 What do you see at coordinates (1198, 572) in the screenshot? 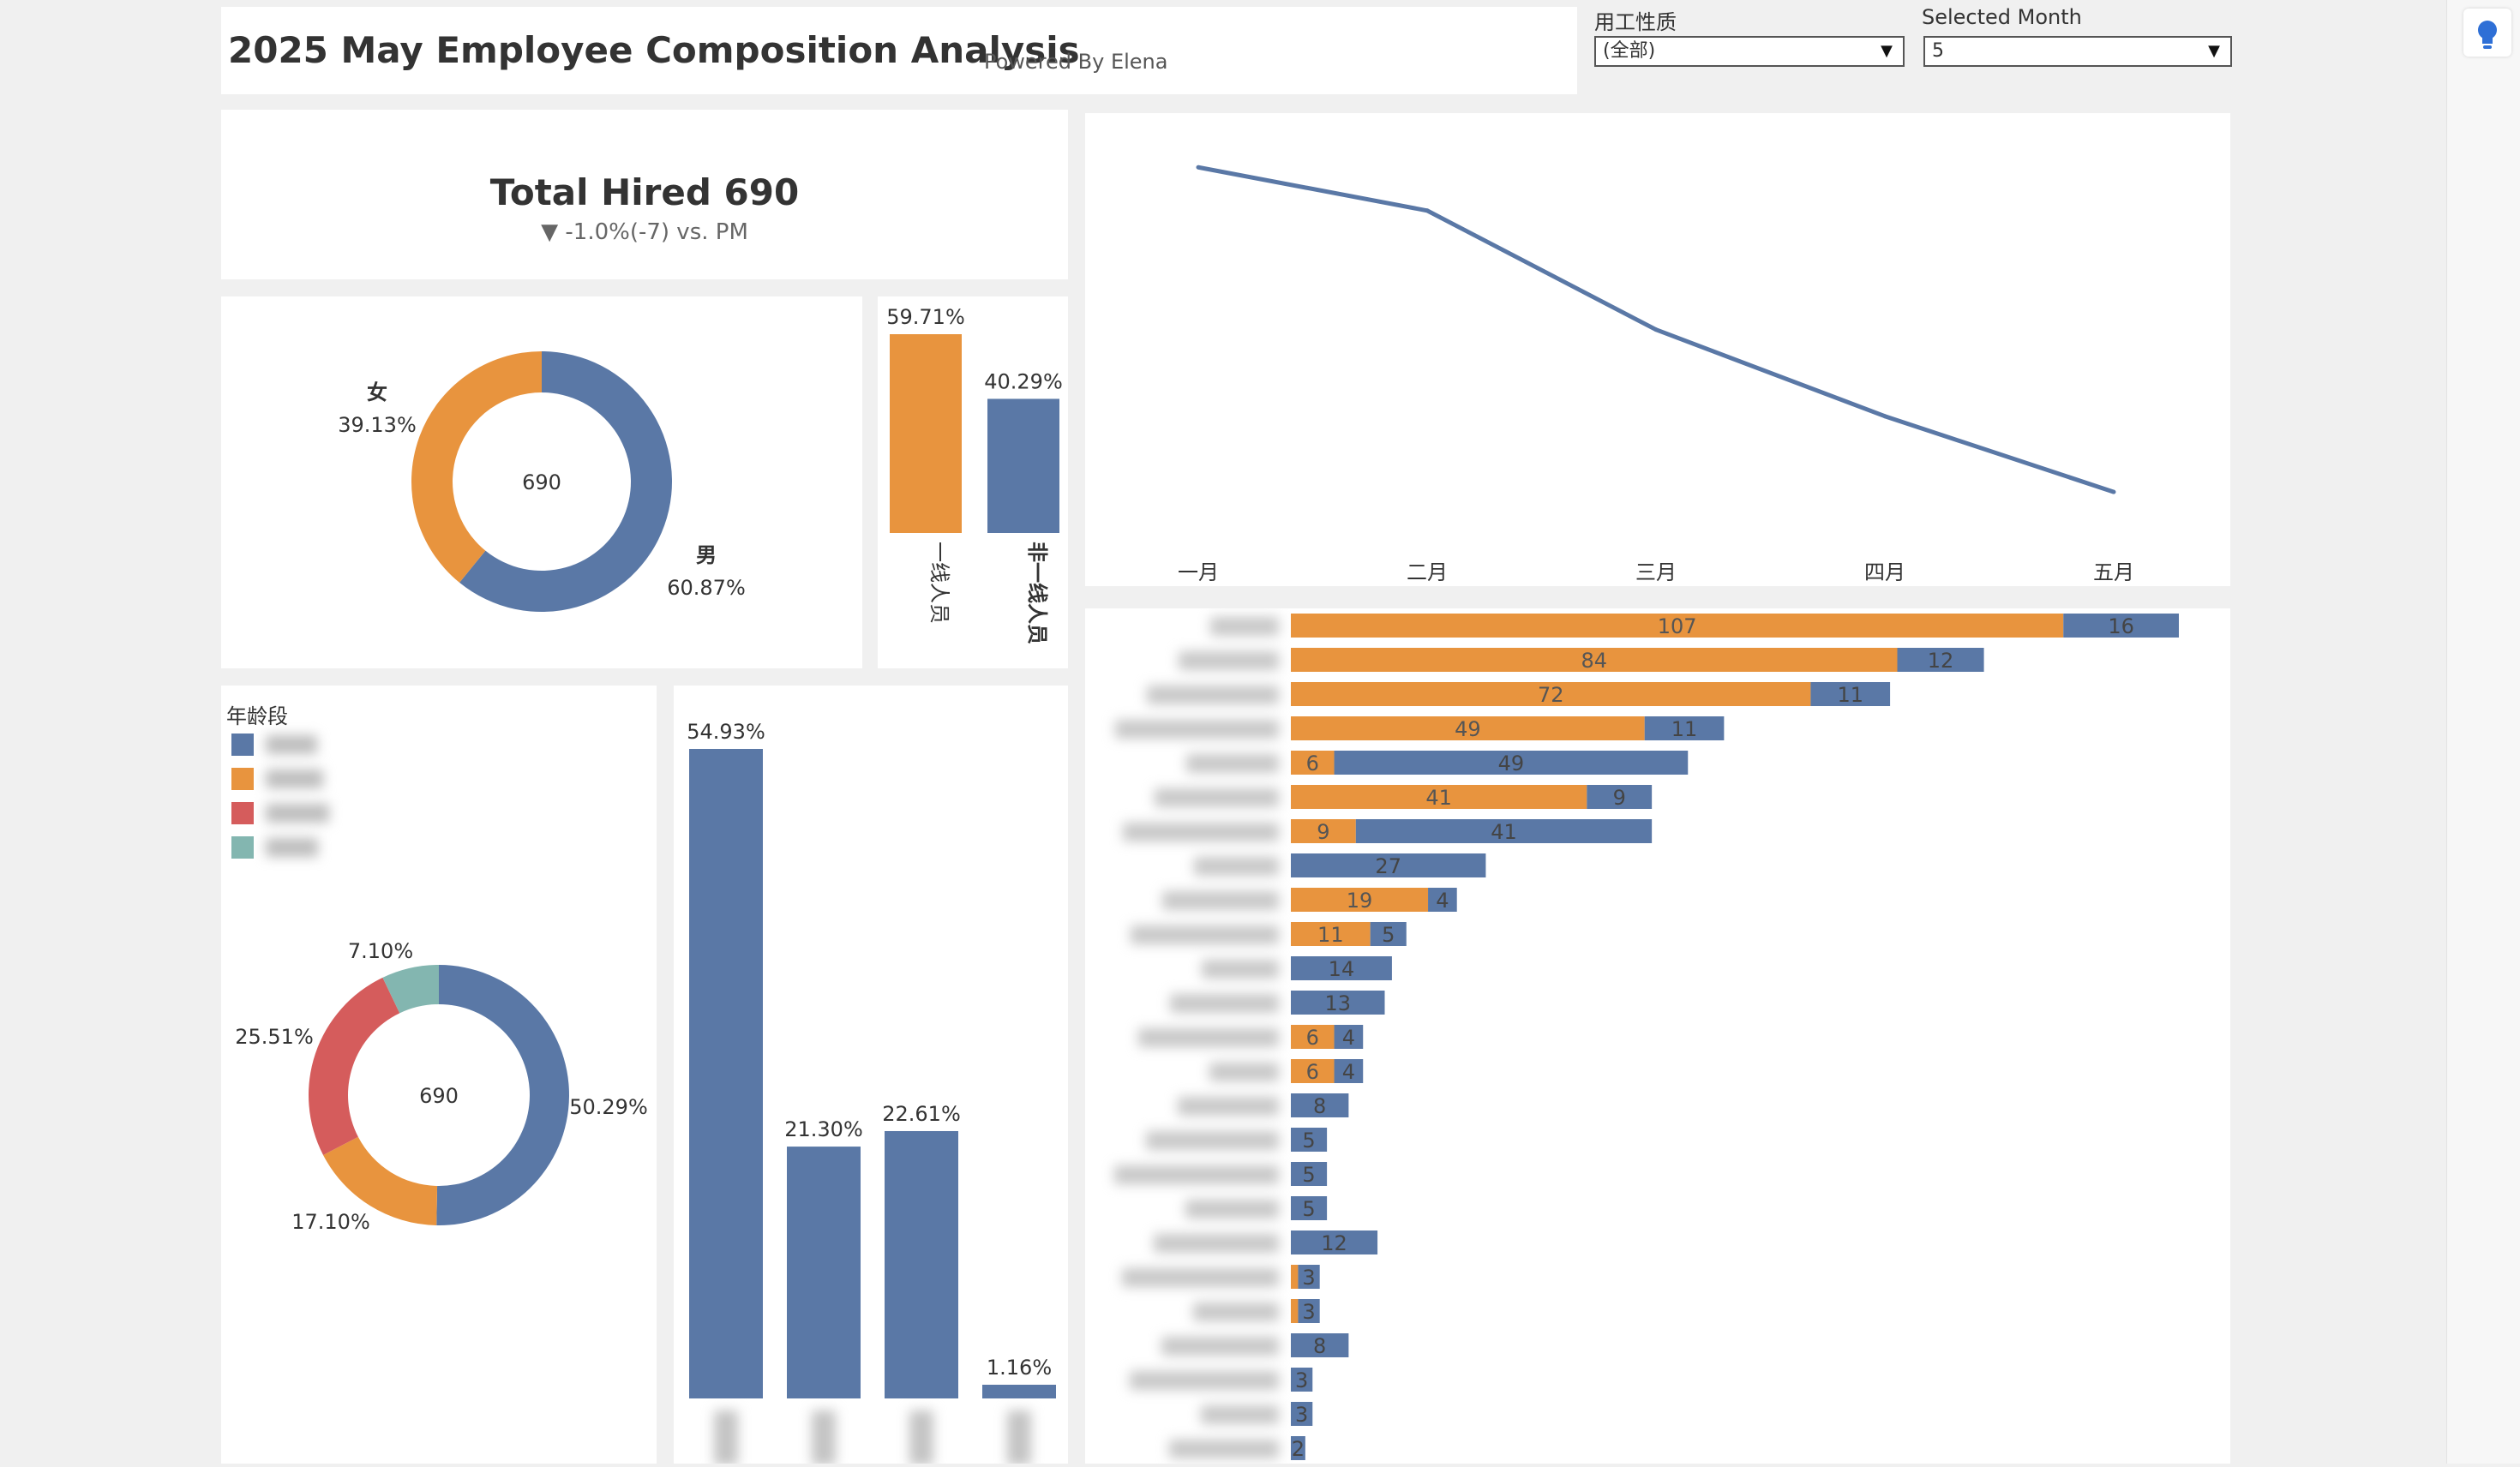
I see `x-tick-label: 一月` at bounding box center [1198, 572].